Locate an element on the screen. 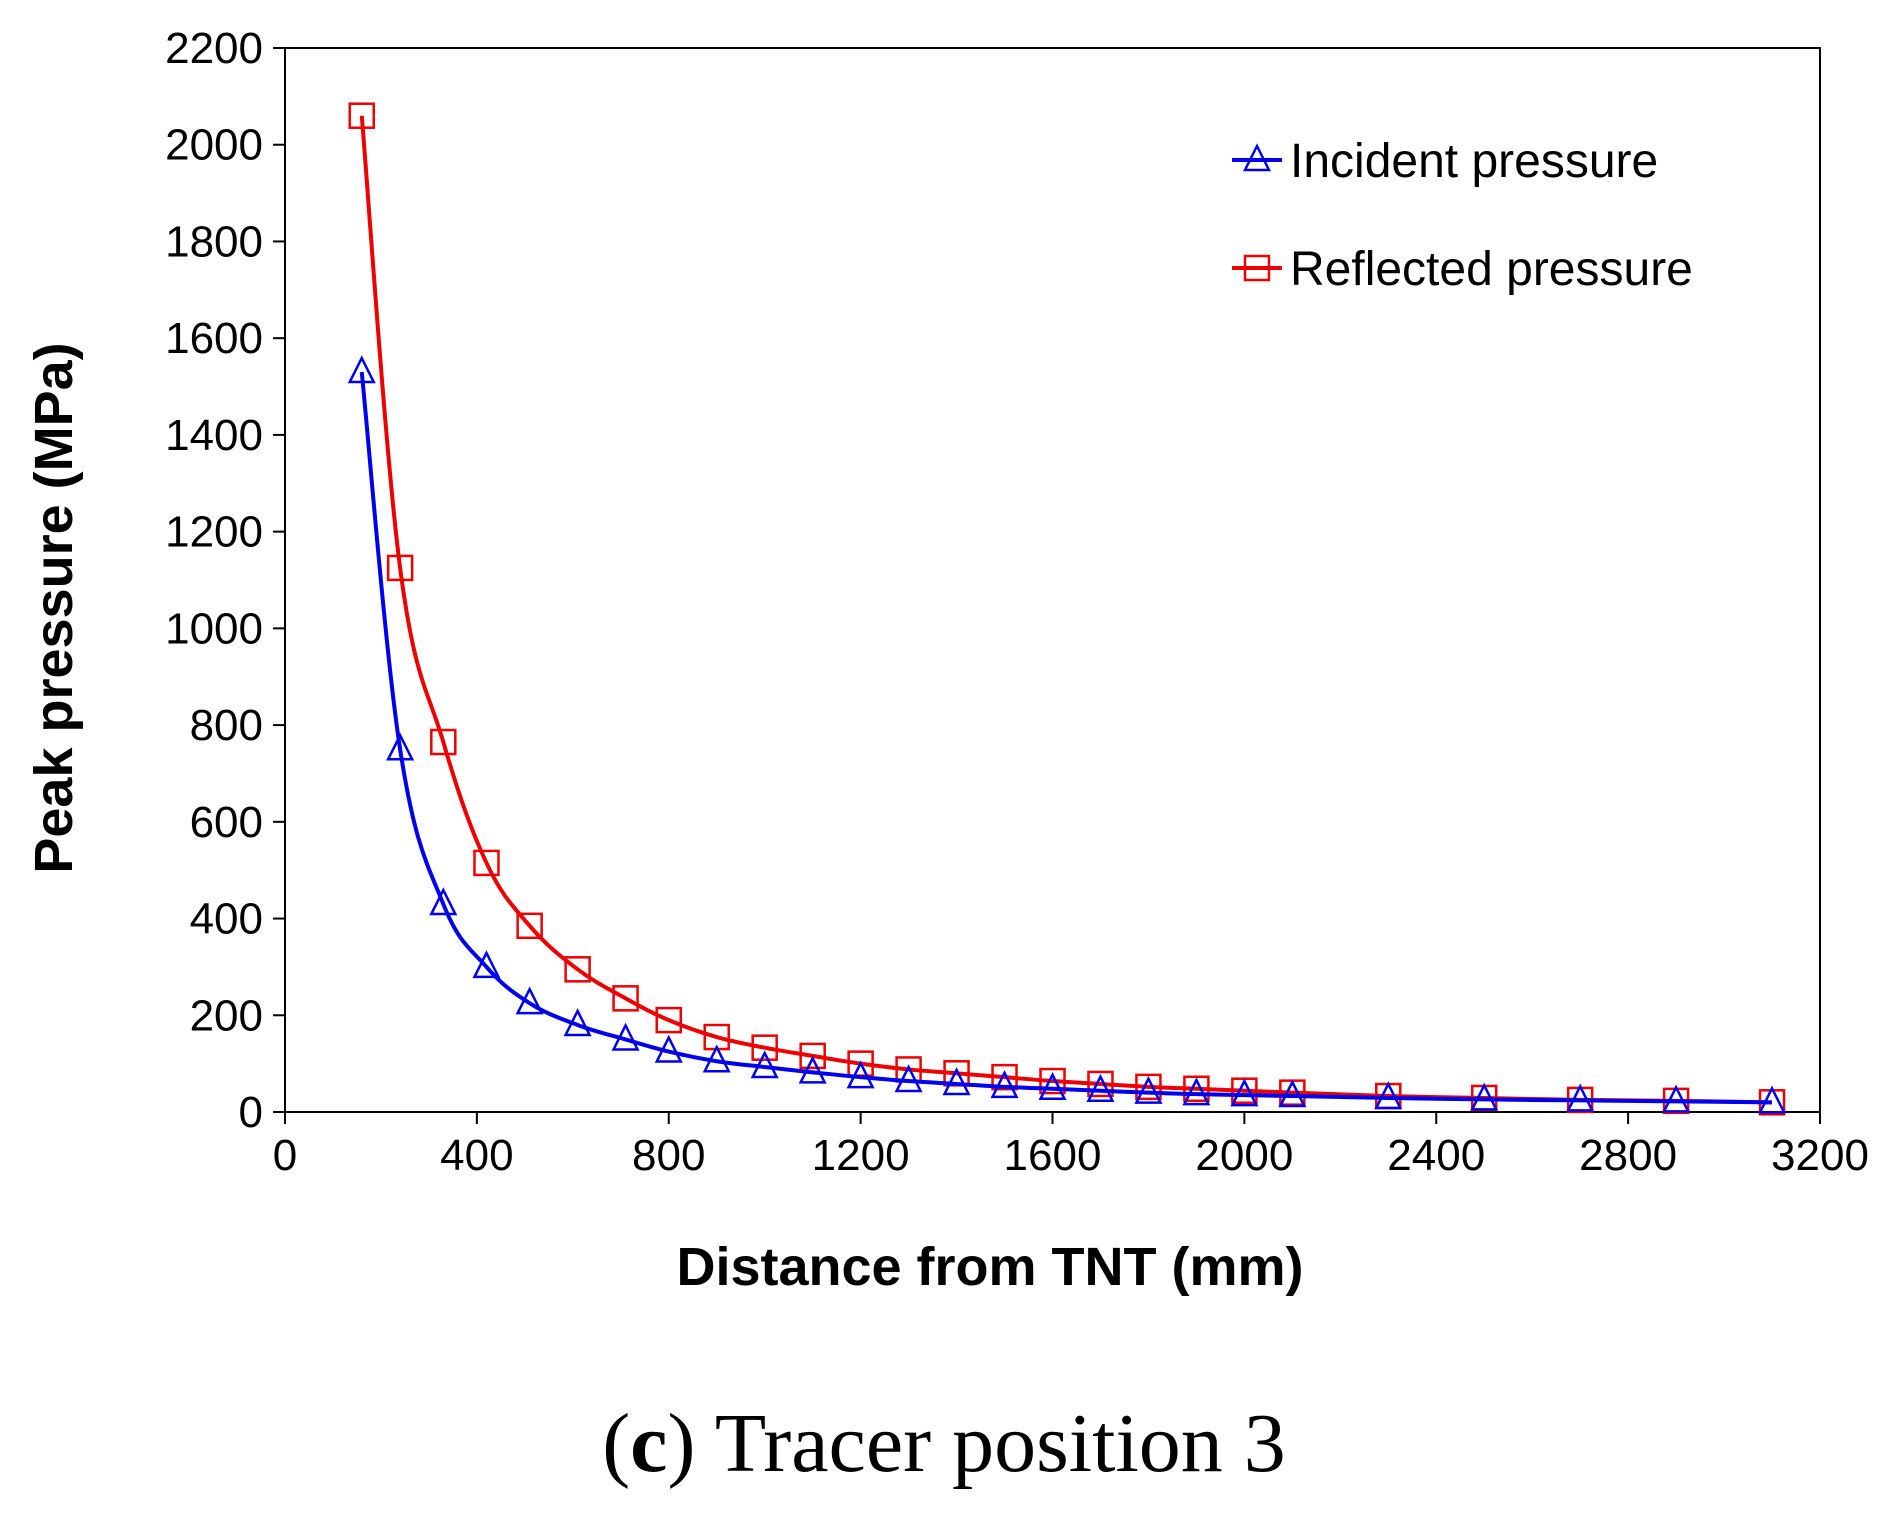 The height and width of the screenshot is (1528, 1888). reflected-pressure-legend-marker is located at coordinates (1257, 268).